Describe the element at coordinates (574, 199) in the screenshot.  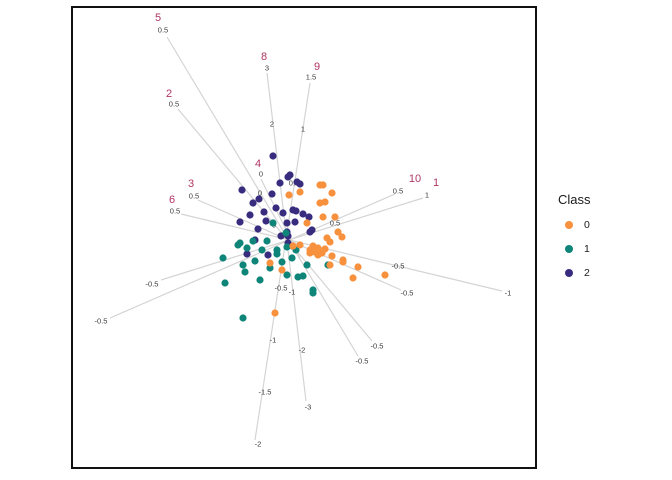
I see `legend-title: Class` at that location.